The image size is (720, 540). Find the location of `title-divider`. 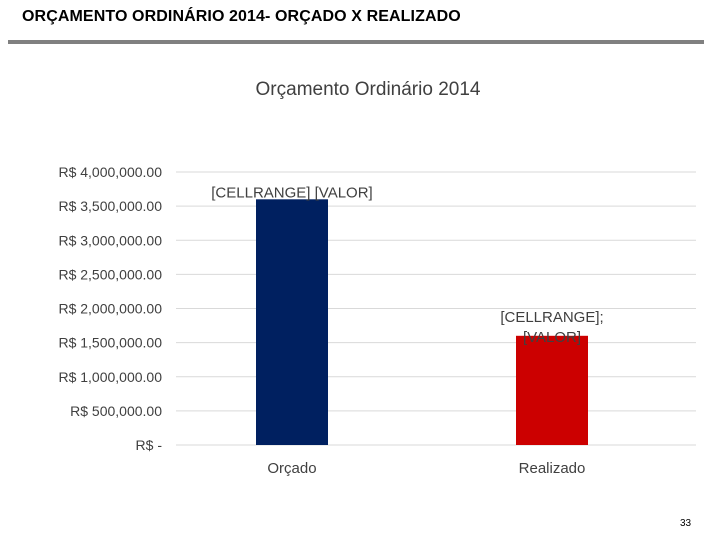

title-divider is located at coordinates (356, 42).